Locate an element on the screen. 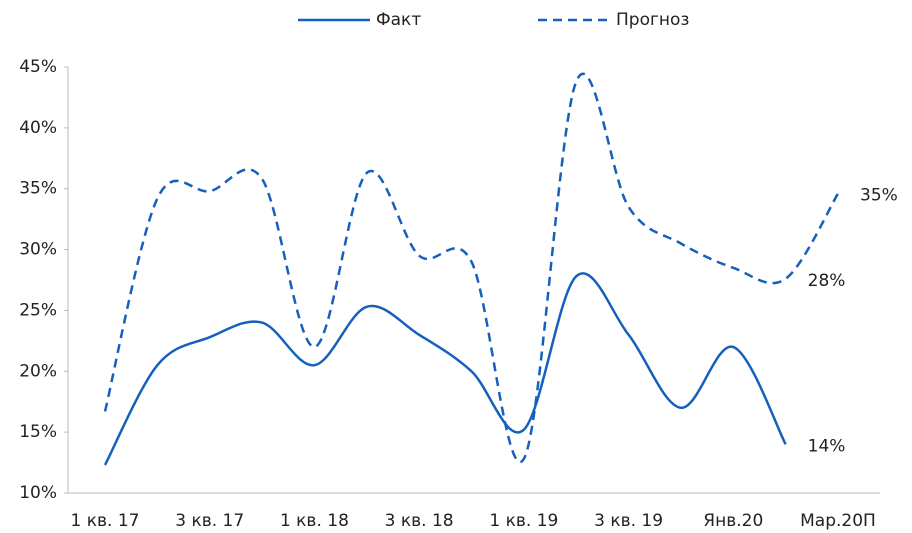 This screenshot has width=912, height=533. legend-label: Прогноз is located at coordinates (652, 20).